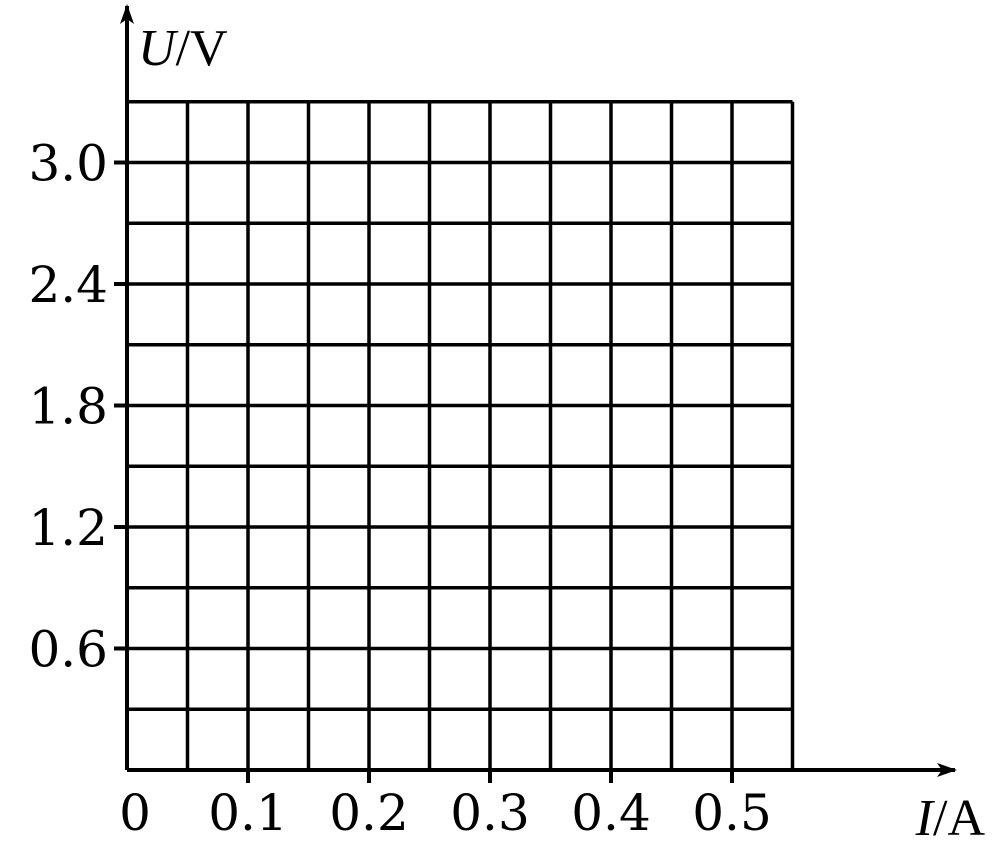 Image resolution: width=1006 pixels, height=848 pixels. What do you see at coordinates (183, 48) in the screenshot?
I see `y-axis-label: U/V` at bounding box center [183, 48].